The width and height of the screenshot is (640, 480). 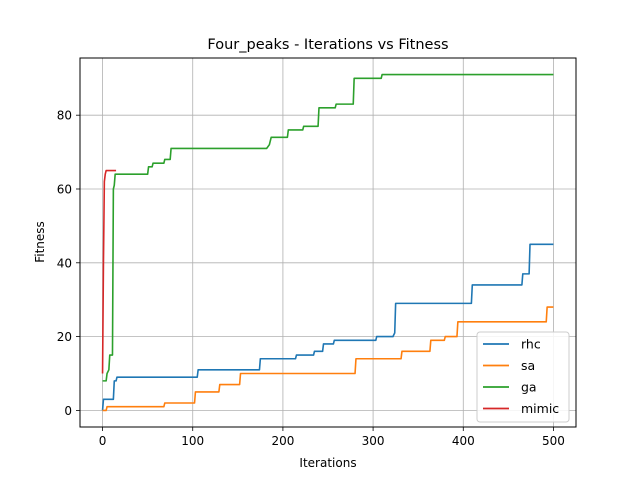 I want to click on y-tick-label: 80, so click(x=64, y=116).